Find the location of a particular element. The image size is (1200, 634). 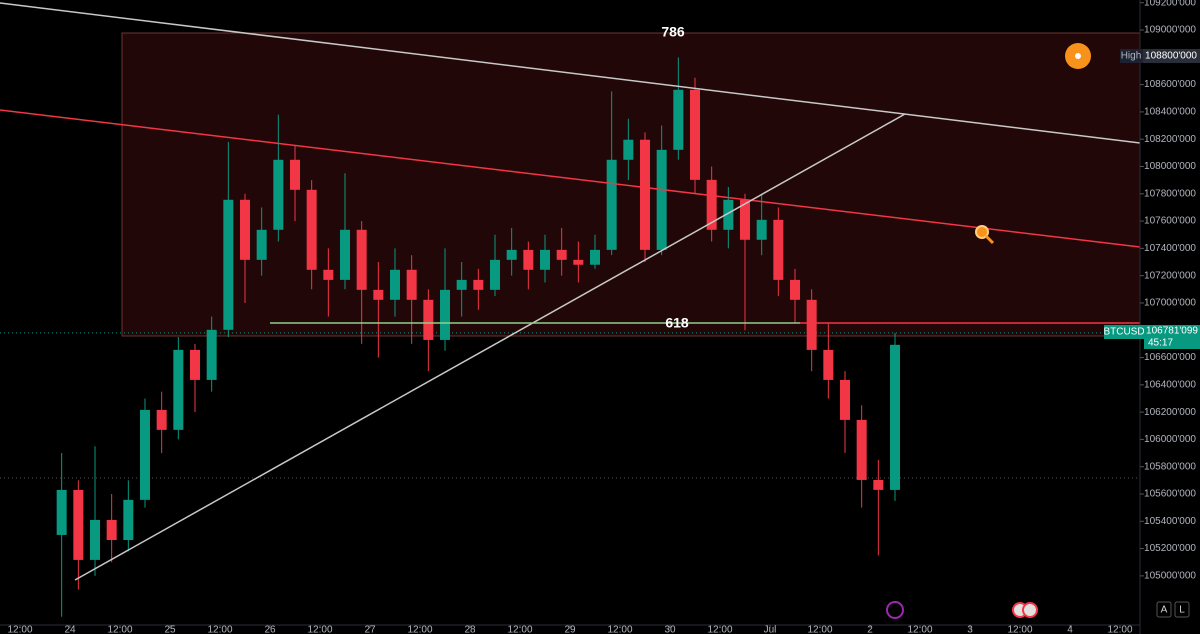

y-tick-label: 108200'000 is located at coordinates (1170, 139).